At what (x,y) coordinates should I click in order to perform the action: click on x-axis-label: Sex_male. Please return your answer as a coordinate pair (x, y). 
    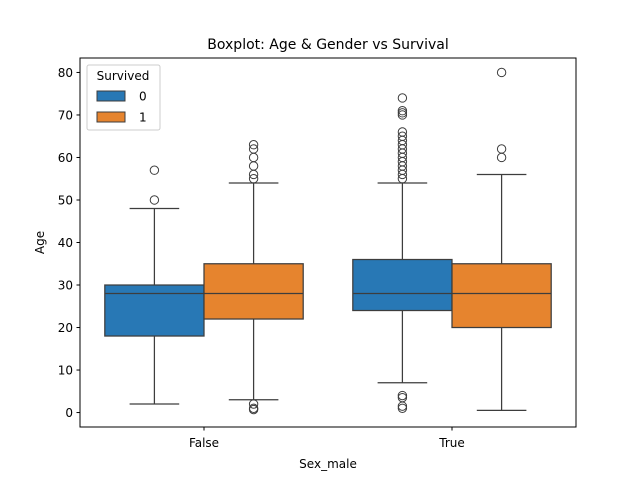
    Looking at the image, I should click on (328, 464).